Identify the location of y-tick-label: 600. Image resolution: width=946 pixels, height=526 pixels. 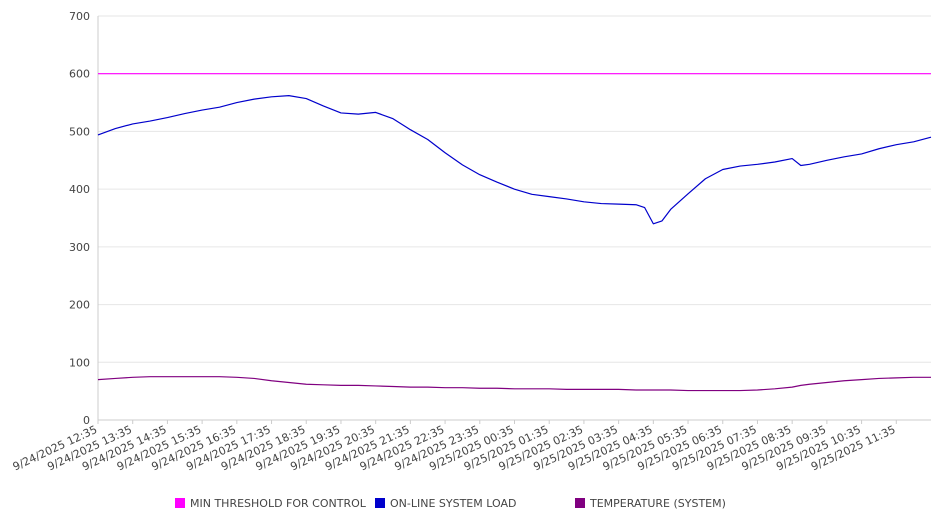
(79, 74).